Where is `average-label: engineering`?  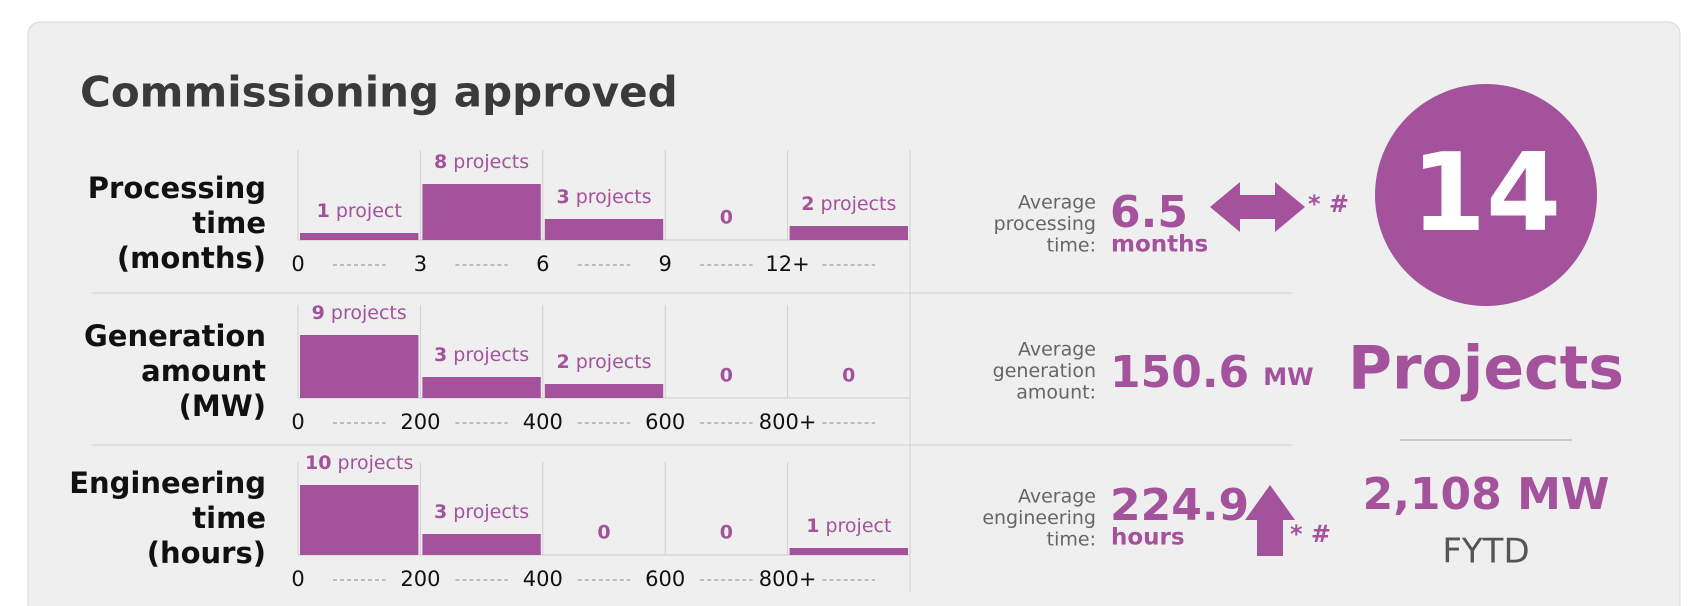
average-label: engineering is located at coordinates (1039, 518).